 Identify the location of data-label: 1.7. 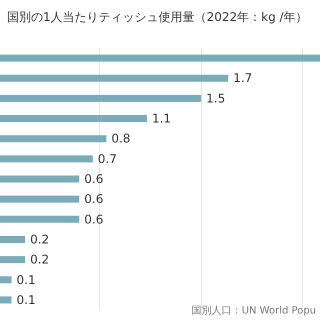
(242, 78).